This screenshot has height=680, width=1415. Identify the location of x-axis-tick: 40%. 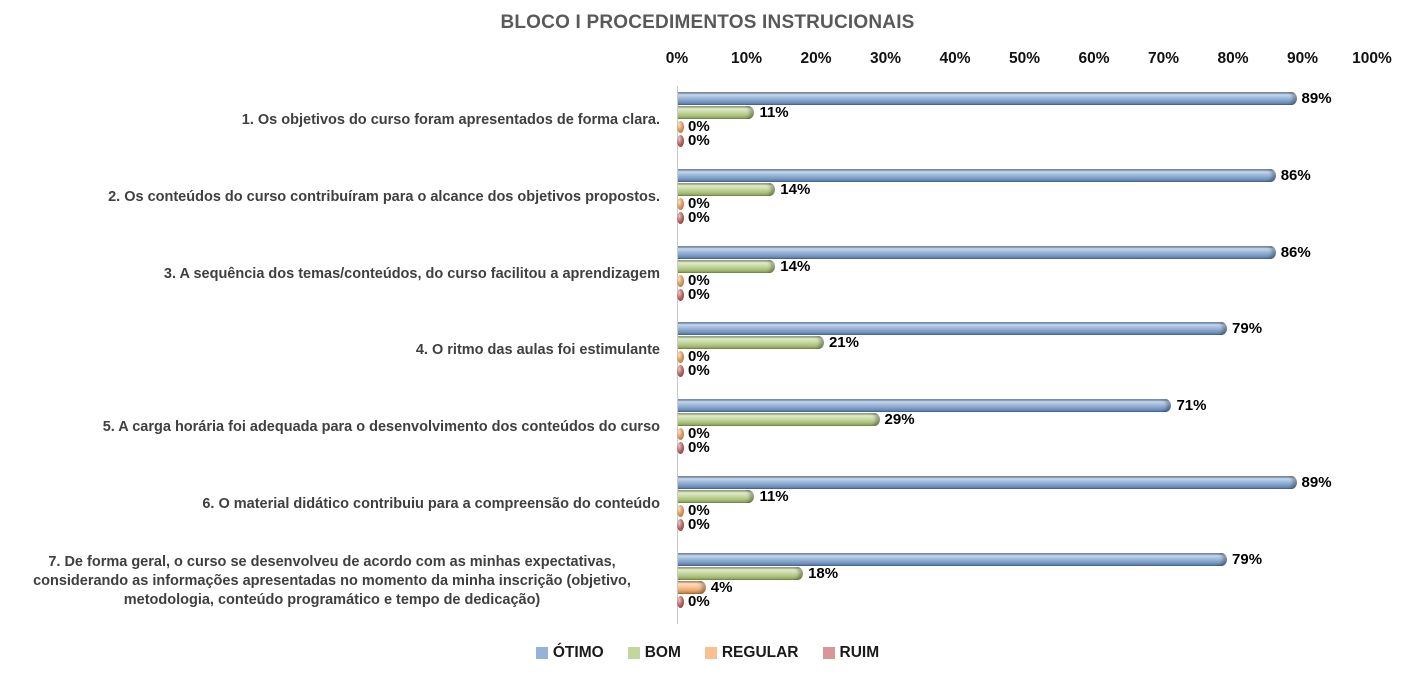
(955, 58).